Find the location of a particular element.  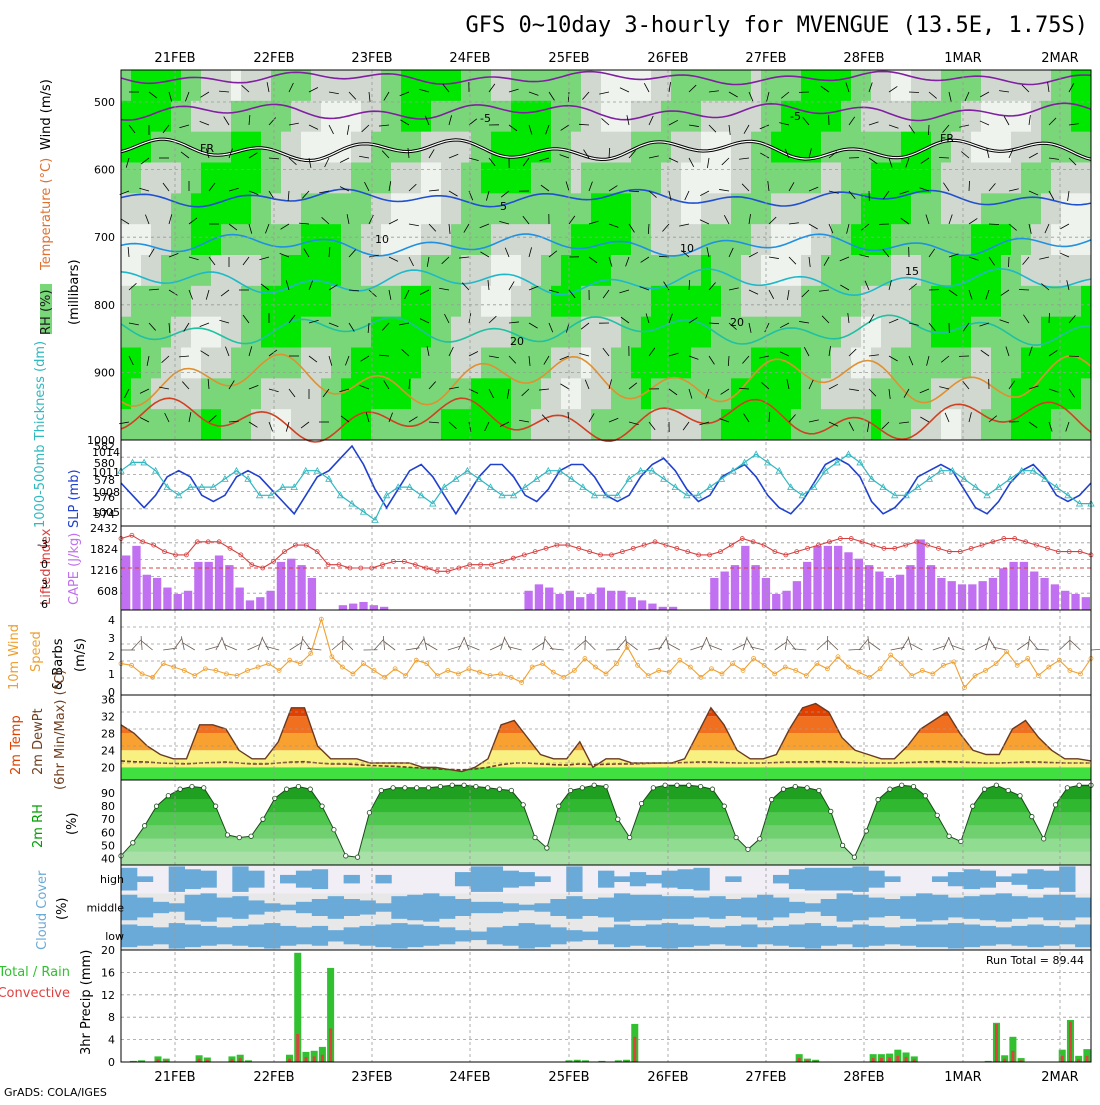

wind-barb is located at coordinates (1008, 262).